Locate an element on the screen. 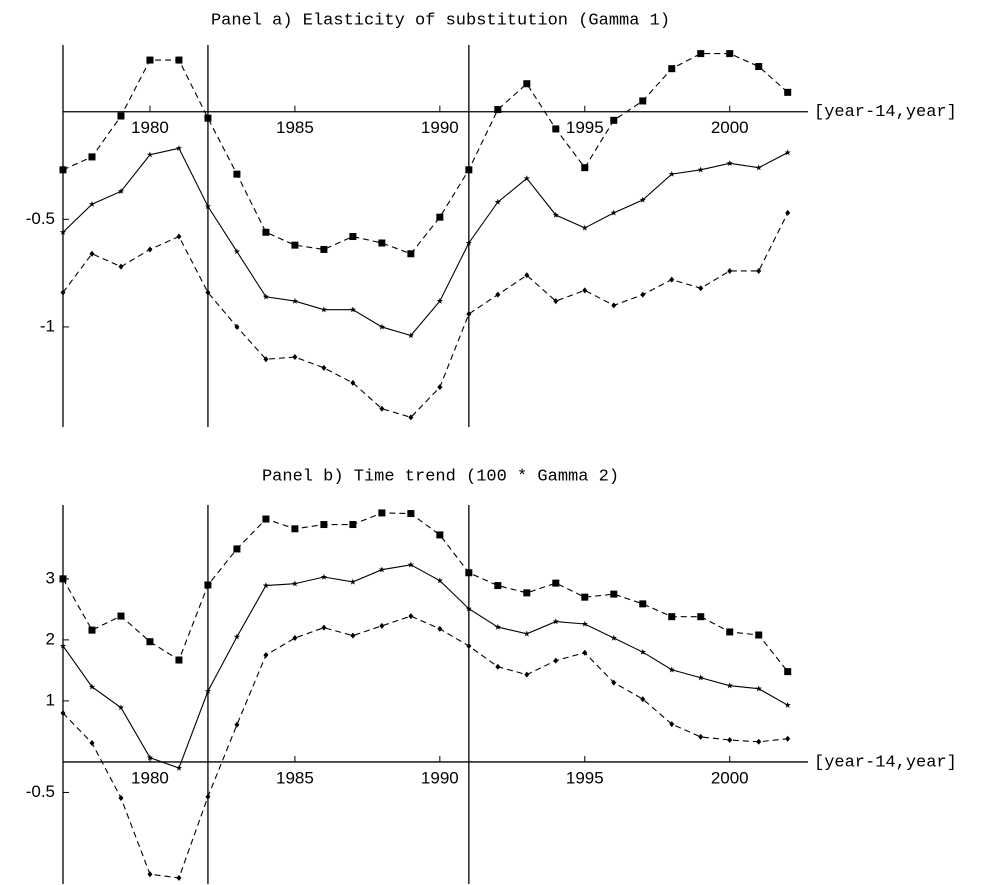  x-tick-label: 1995 is located at coordinates (585, 777).